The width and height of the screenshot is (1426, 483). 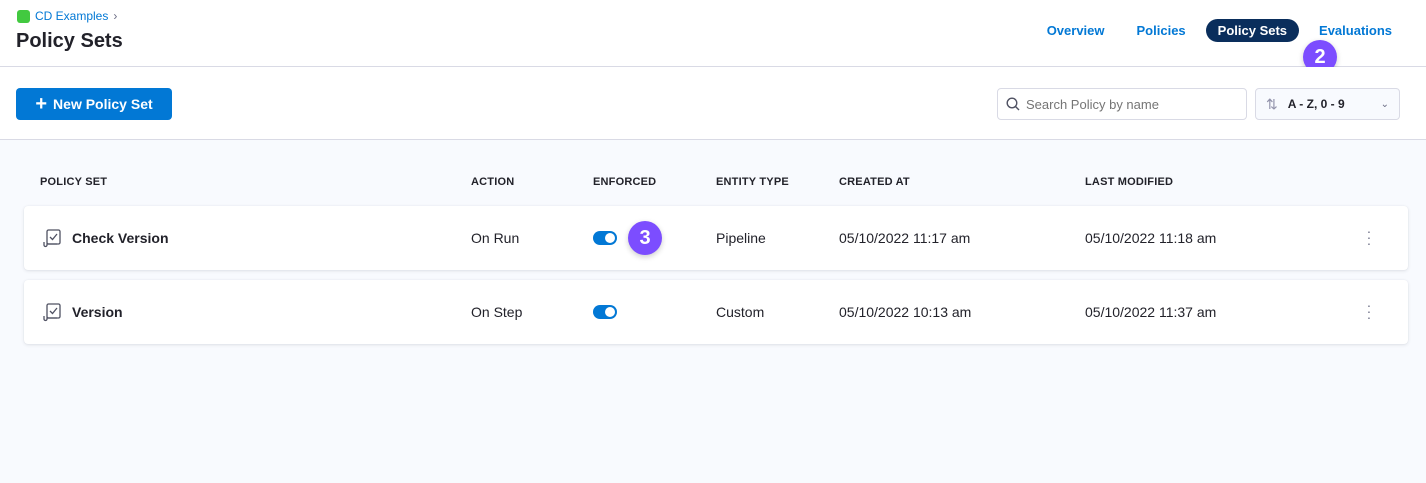 I want to click on column-header-policy-set: POLICY SET, so click(x=74, y=182).